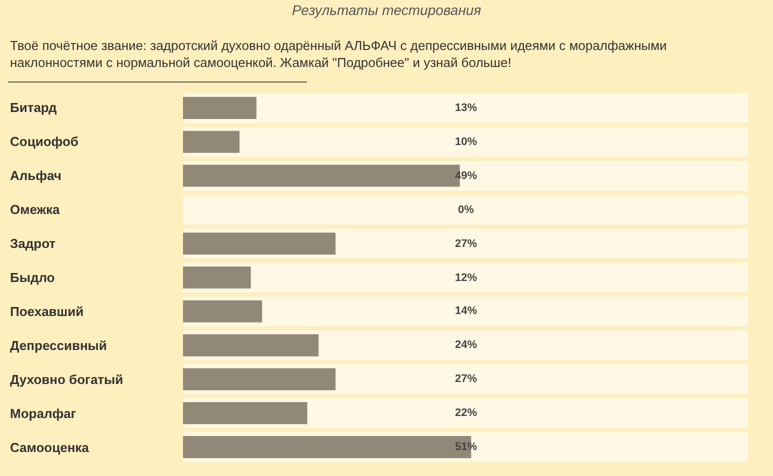  What do you see at coordinates (35, 209) in the screenshot?
I see `y-tick-label: Омежка` at bounding box center [35, 209].